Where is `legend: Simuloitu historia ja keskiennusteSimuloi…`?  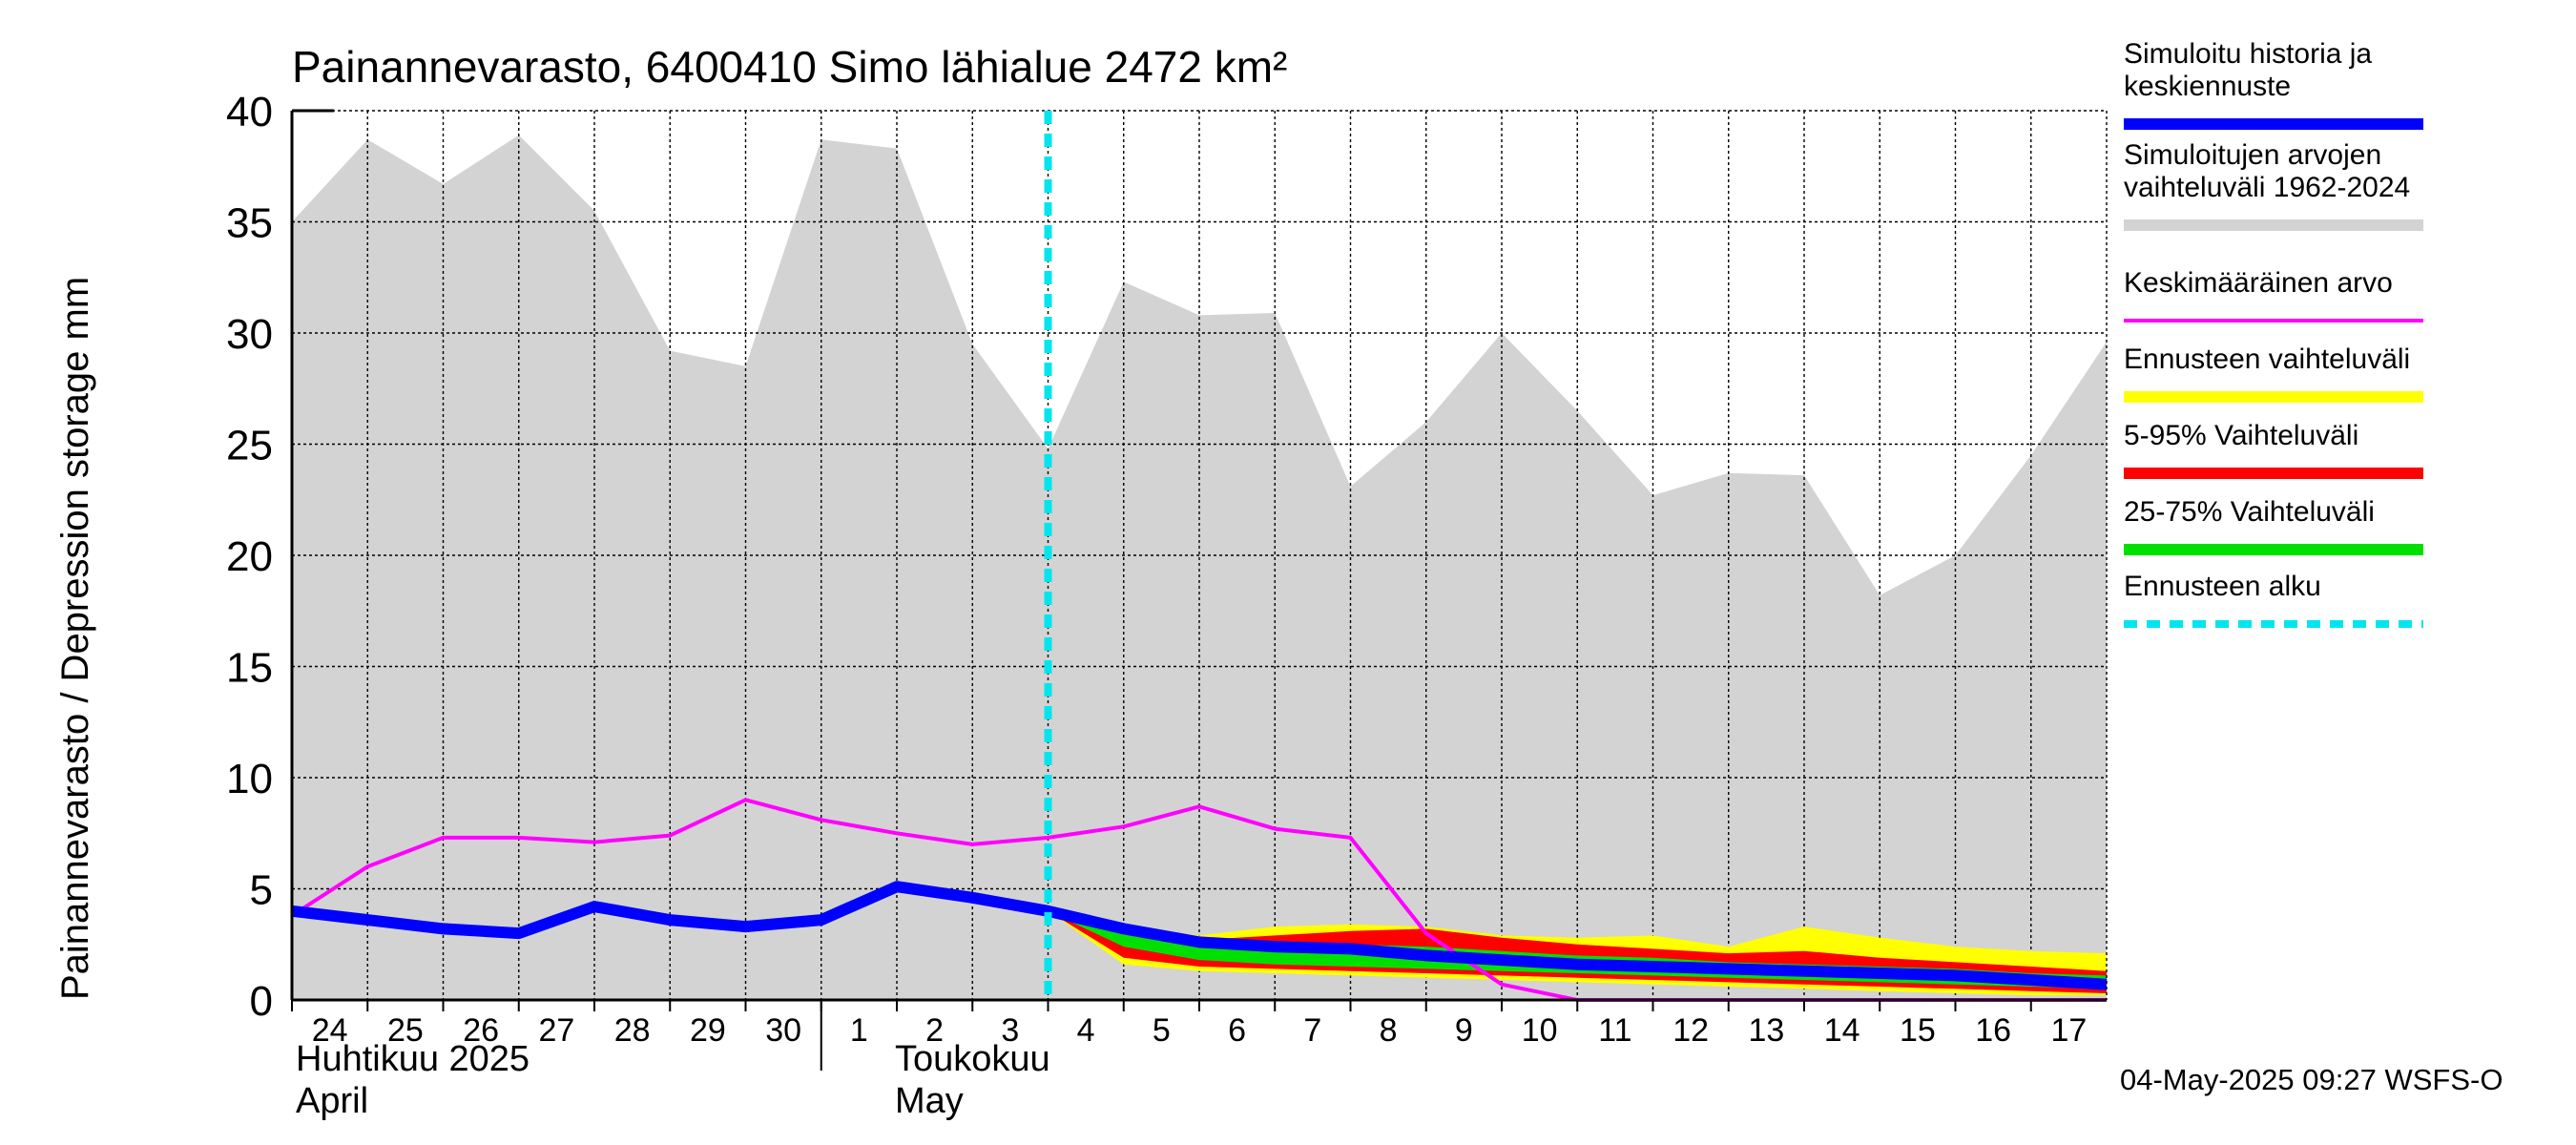 legend: Simuloitu historia ja keskiennusteSimuloi… is located at coordinates (2273, 333).